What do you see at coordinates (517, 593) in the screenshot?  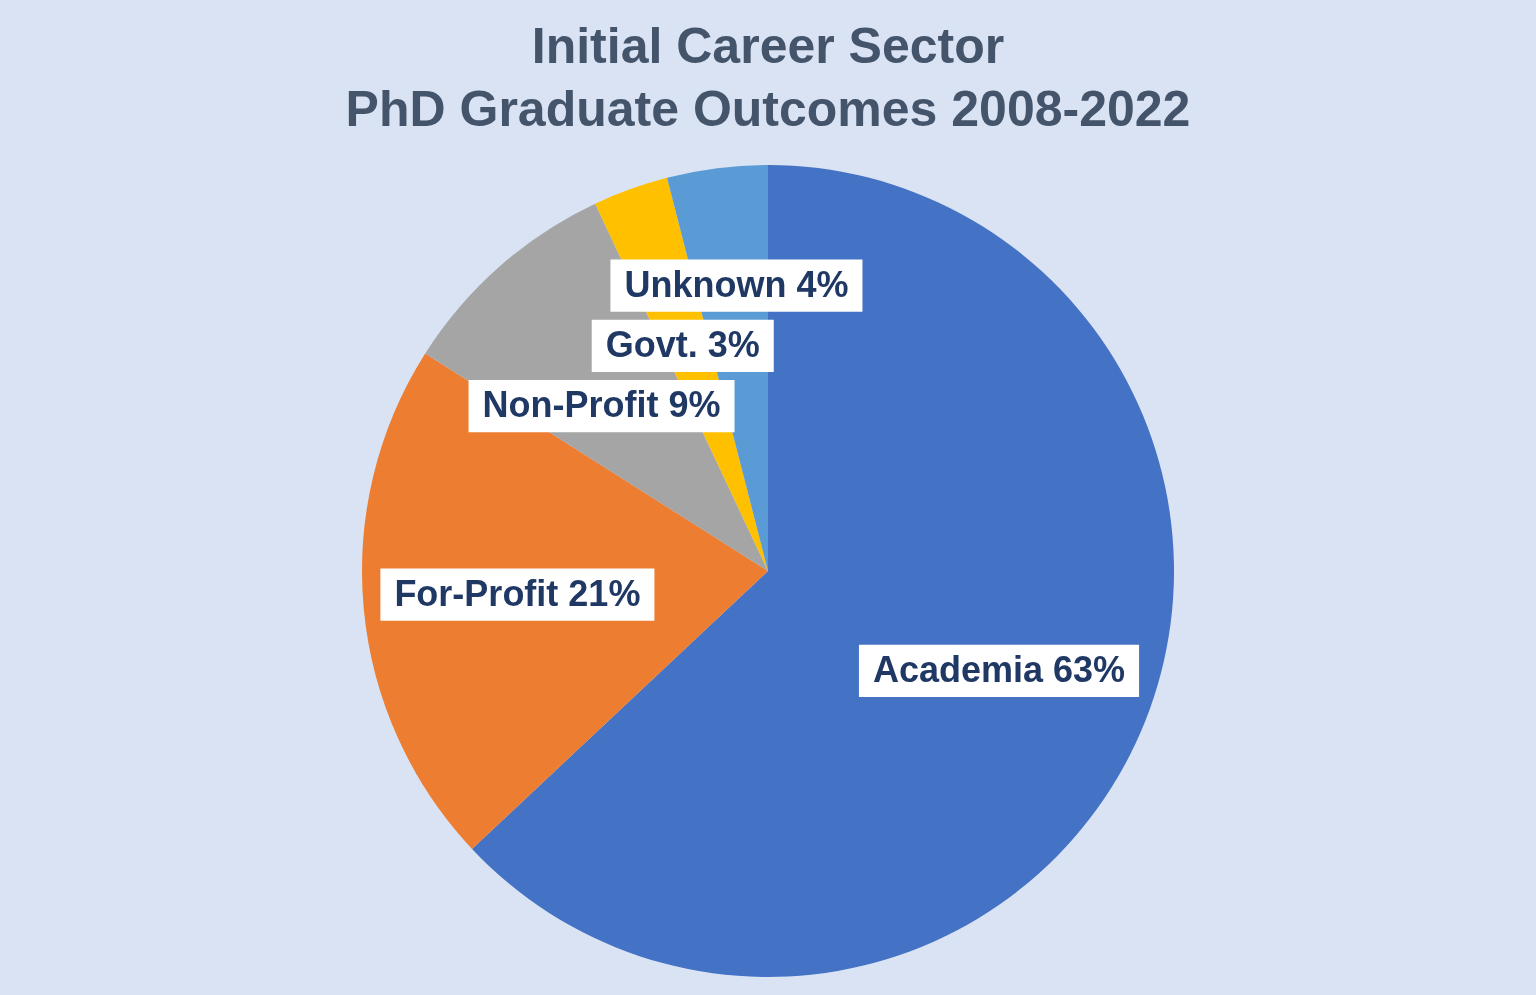 I see `slice-label: For-Profit 21%` at bounding box center [517, 593].